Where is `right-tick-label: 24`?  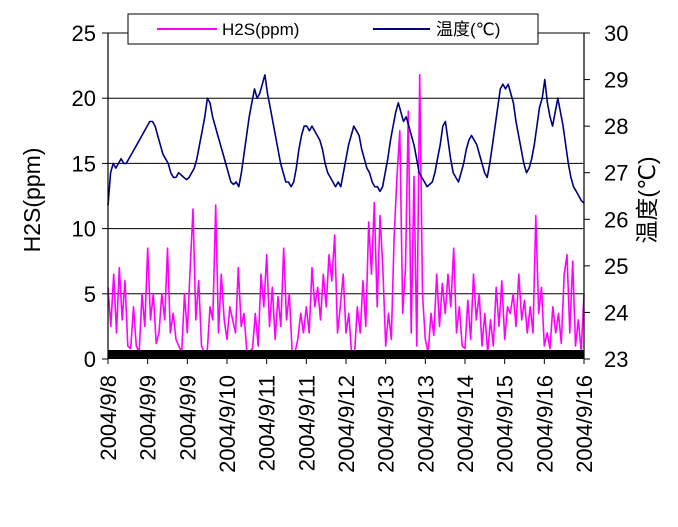 right-tick-label: 24 is located at coordinates (616, 312).